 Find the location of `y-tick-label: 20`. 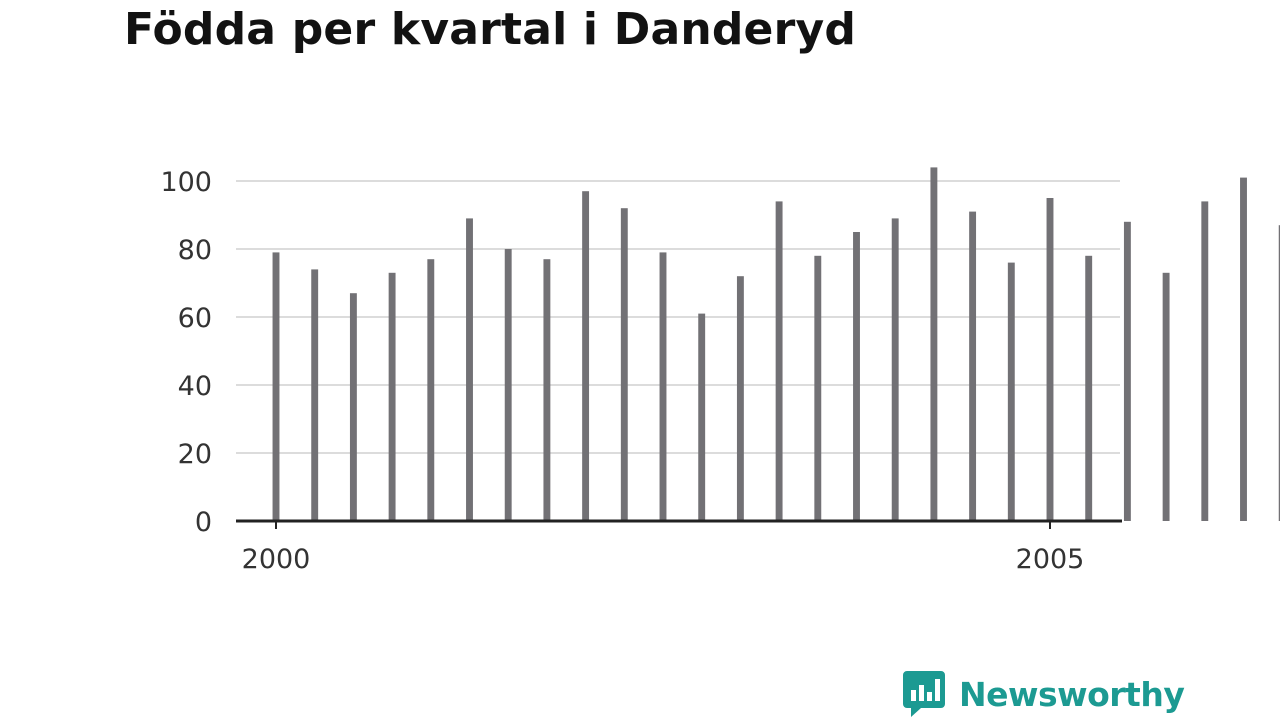

y-tick-label: 20 is located at coordinates (195, 454).